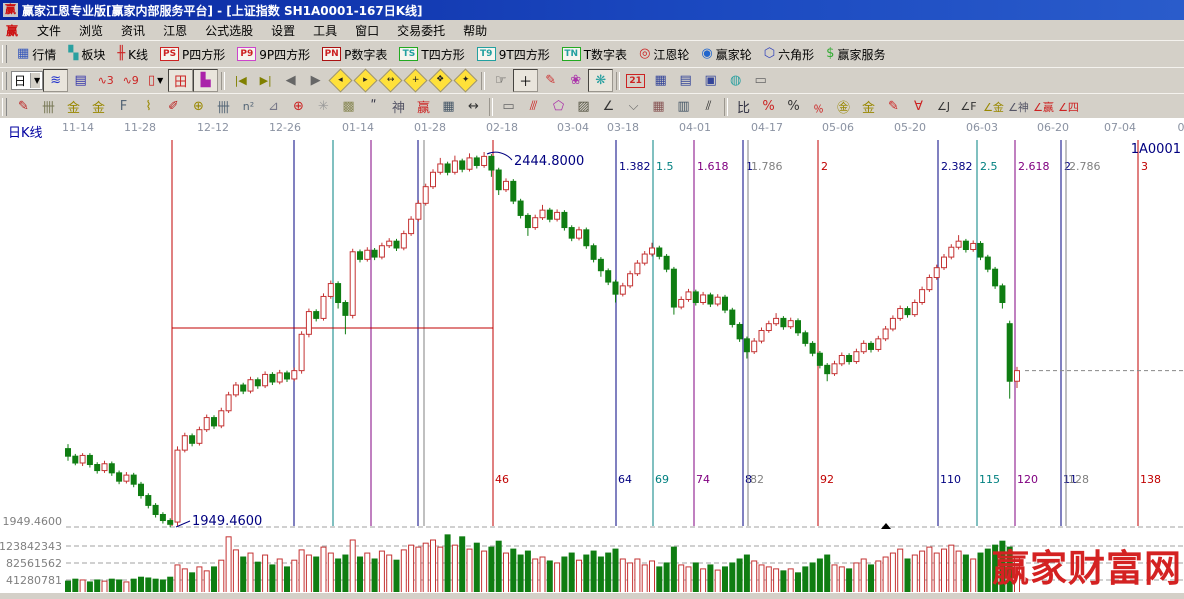 The width and height of the screenshot is (1184, 599). What do you see at coordinates (315, 80) in the screenshot?
I see `next-icon: ▶` at bounding box center [315, 80].